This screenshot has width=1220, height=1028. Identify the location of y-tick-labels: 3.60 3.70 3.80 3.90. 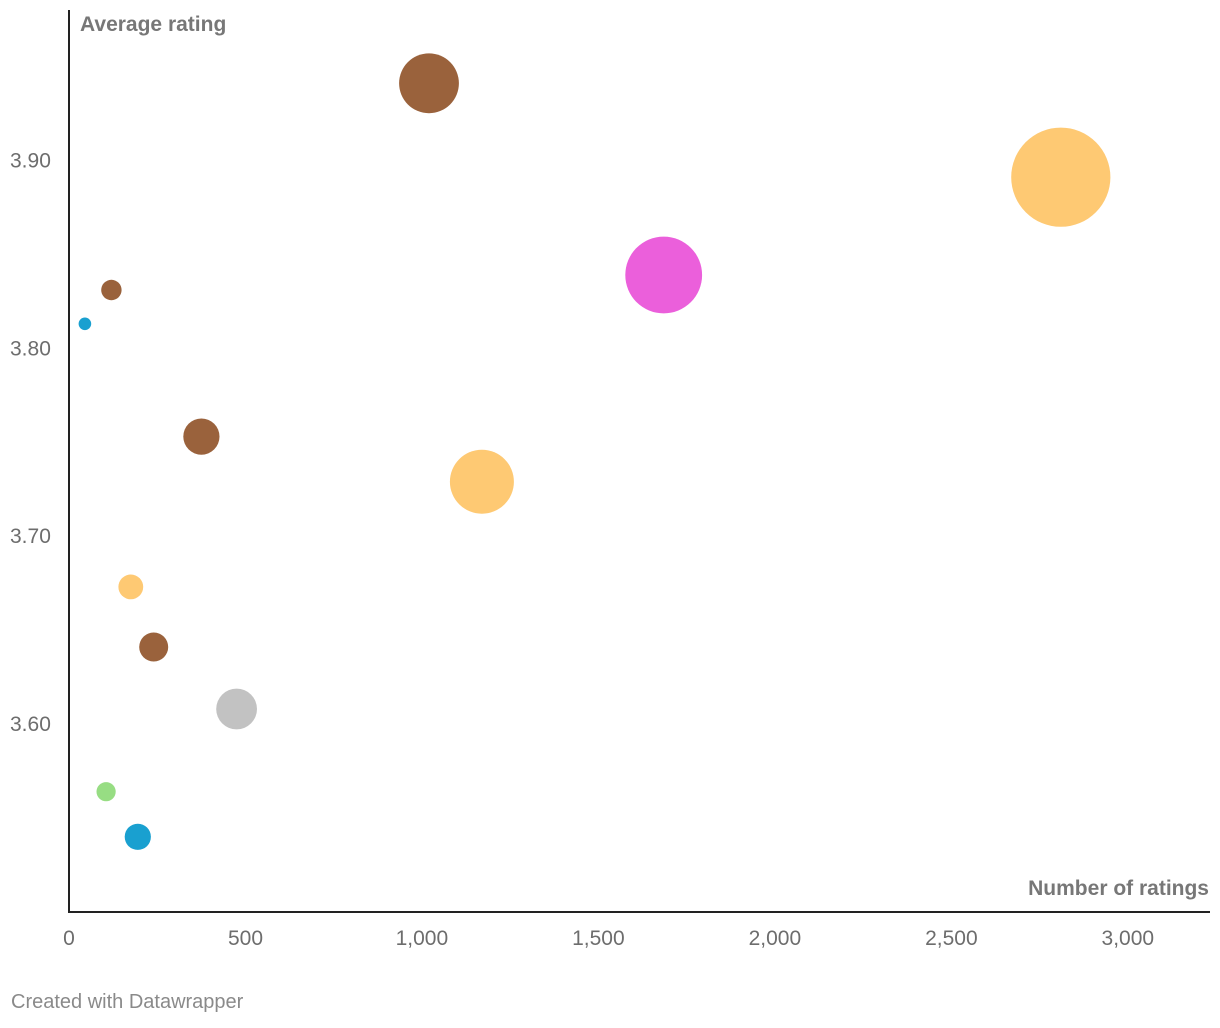
(30, 442).